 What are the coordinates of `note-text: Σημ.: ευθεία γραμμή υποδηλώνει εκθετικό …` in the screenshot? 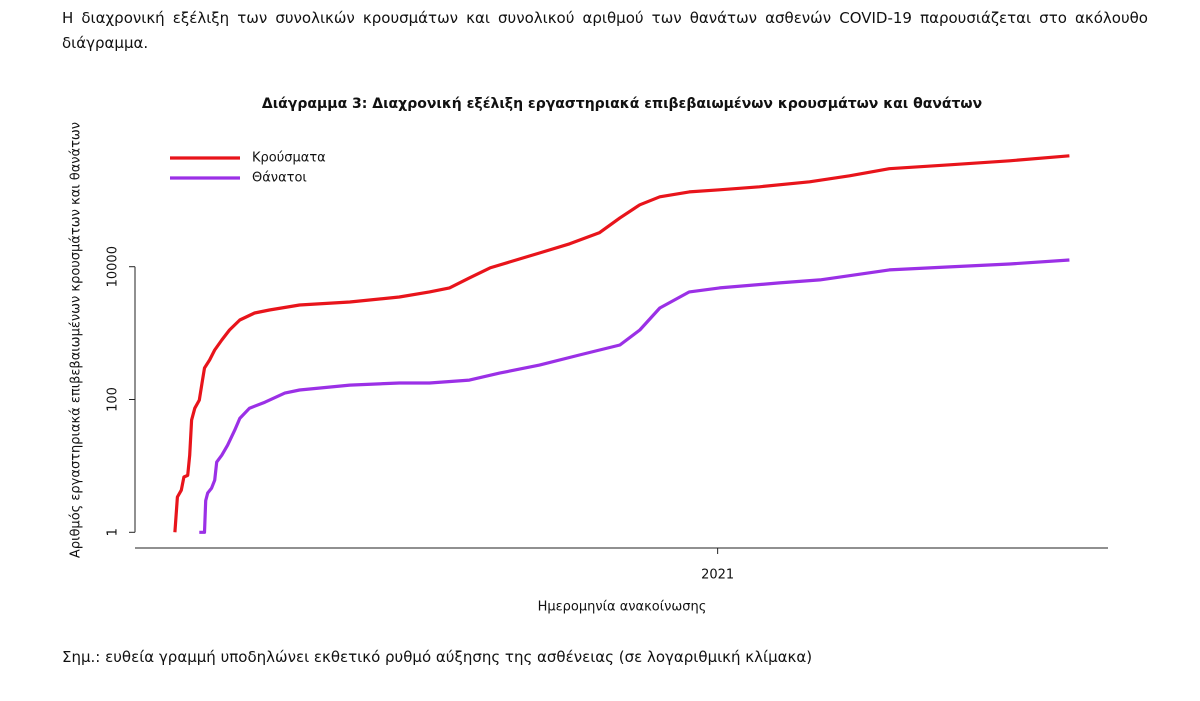 It's located at (437, 657).